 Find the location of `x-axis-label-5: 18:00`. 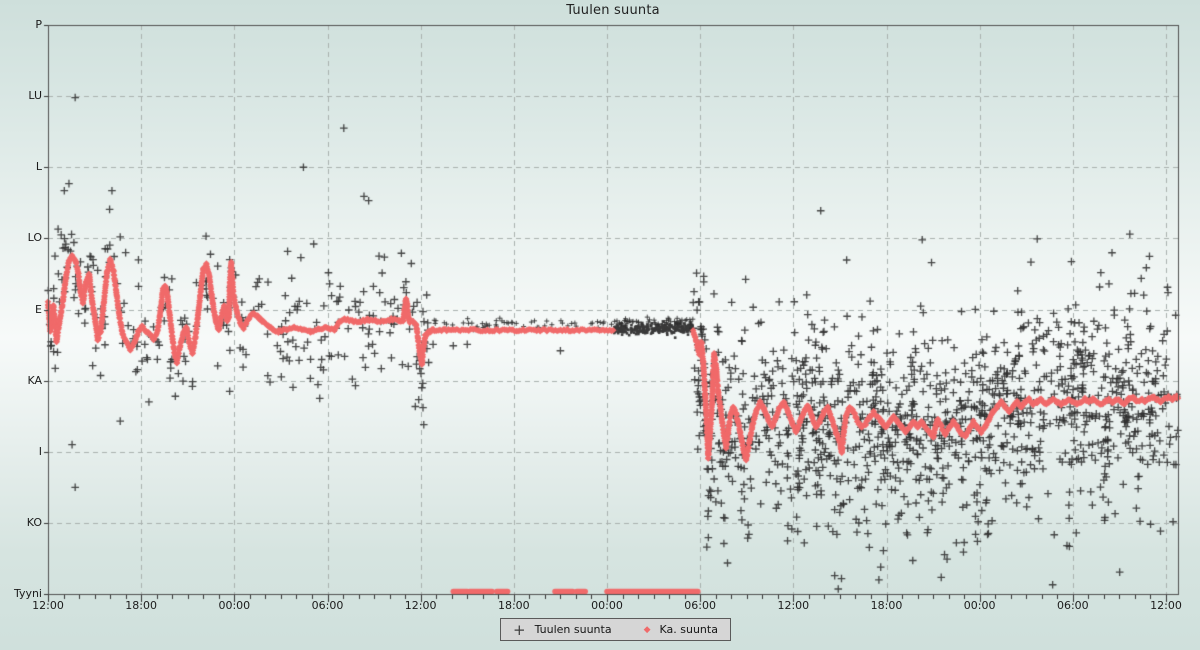

x-axis-label-5: 18:00 is located at coordinates (513, 605).